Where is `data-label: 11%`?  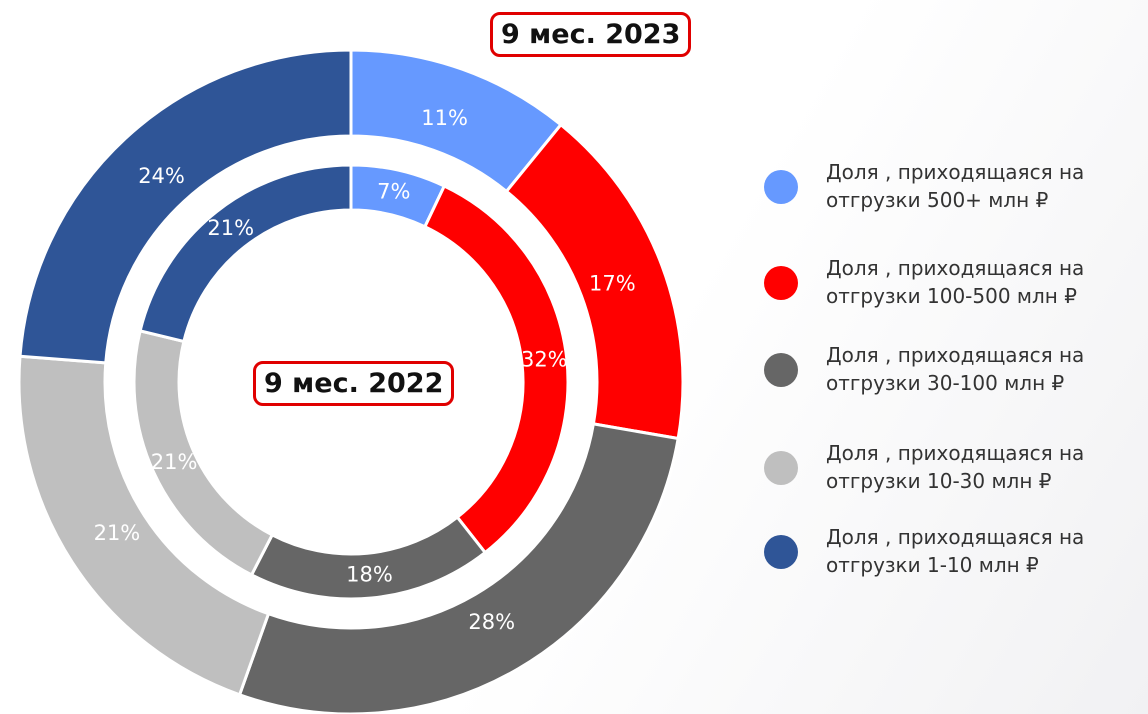
data-label: 11% is located at coordinates (444, 118).